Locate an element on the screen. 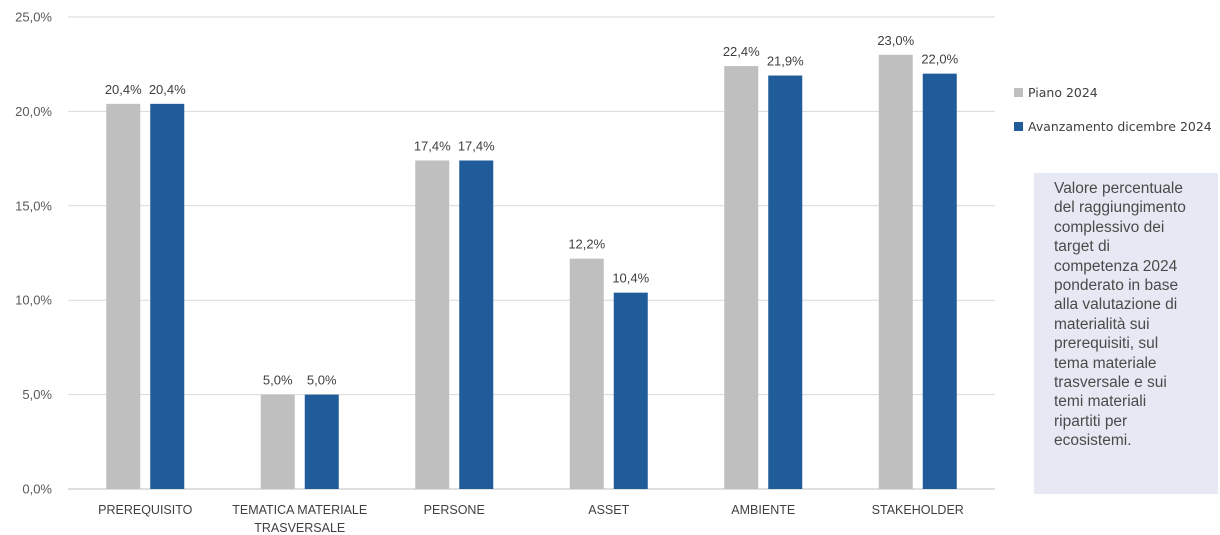 The image size is (1220, 535). legend: Piano 2024 Avanzamento dicembre 2024 is located at coordinates (1113, 118).